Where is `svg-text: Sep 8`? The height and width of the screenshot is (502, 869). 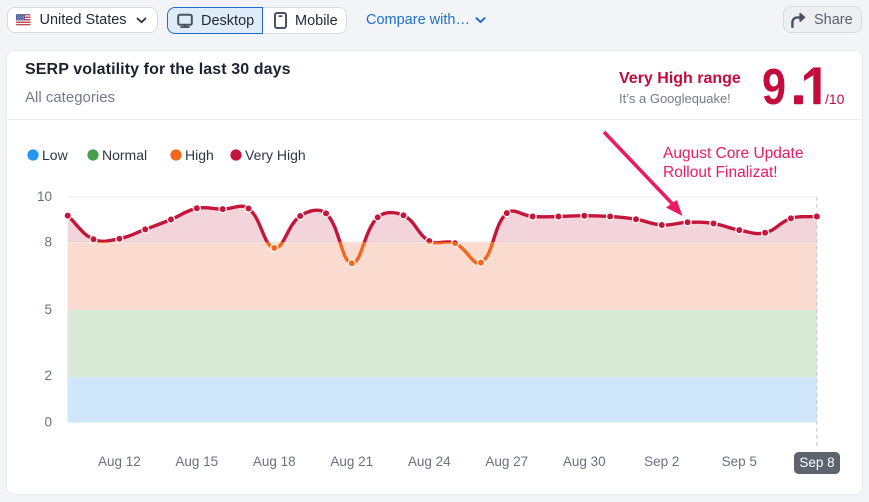
svg-text: Sep 8 is located at coordinates (816, 462).